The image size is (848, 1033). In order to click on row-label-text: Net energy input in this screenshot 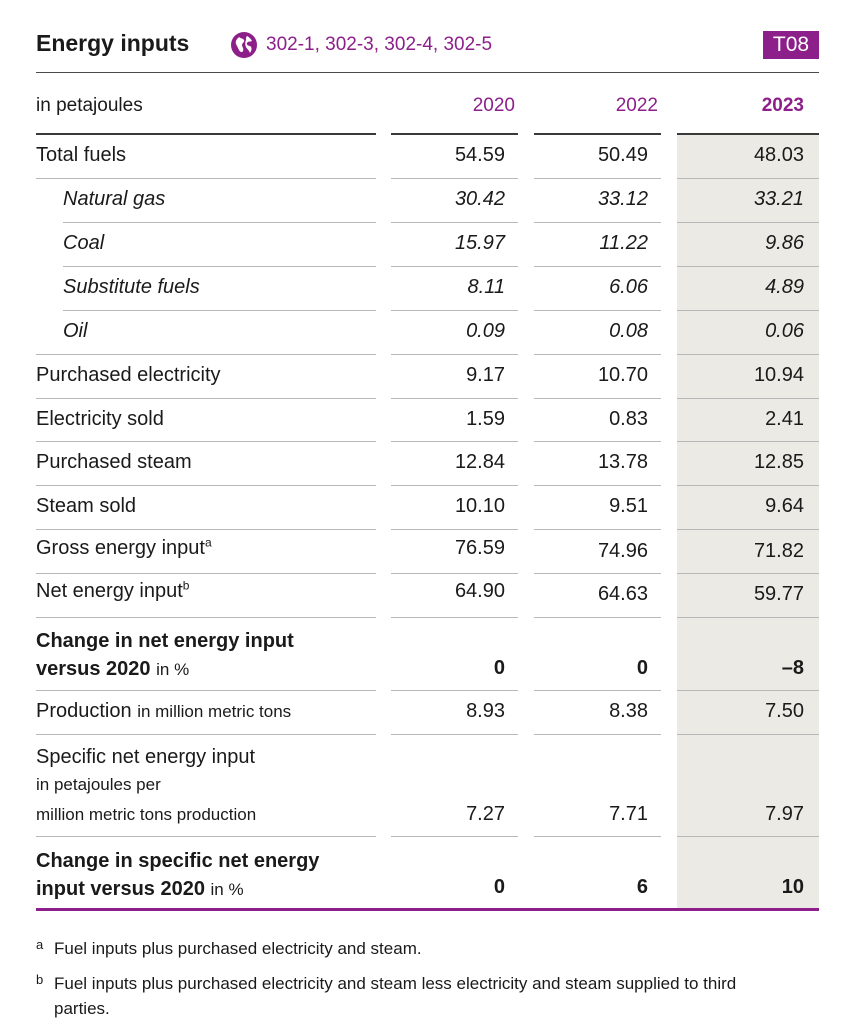, I will do `click(109, 591)`.